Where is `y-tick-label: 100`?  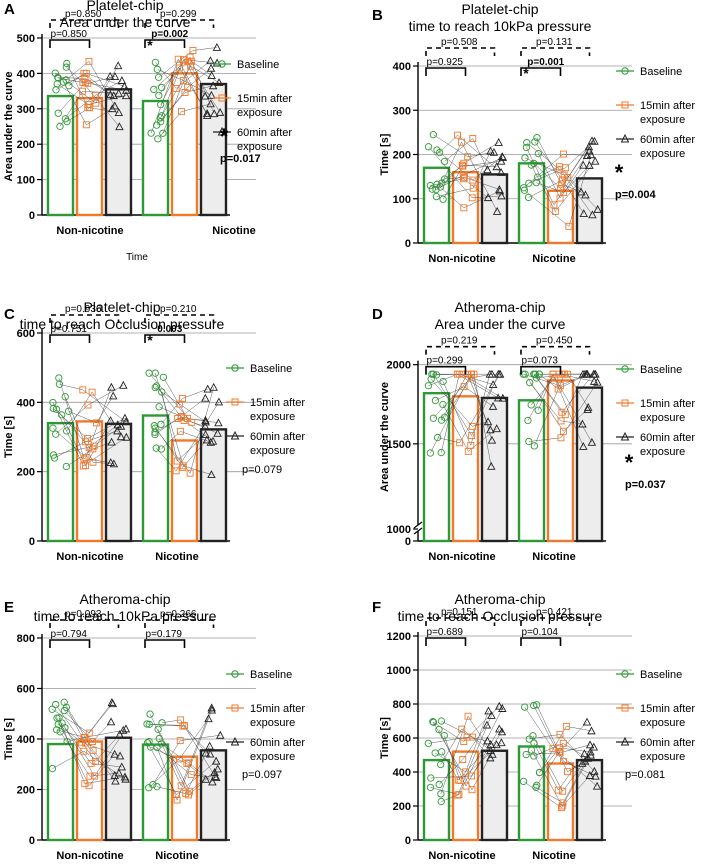
y-tick-label: 100 is located at coordinates (402, 200).